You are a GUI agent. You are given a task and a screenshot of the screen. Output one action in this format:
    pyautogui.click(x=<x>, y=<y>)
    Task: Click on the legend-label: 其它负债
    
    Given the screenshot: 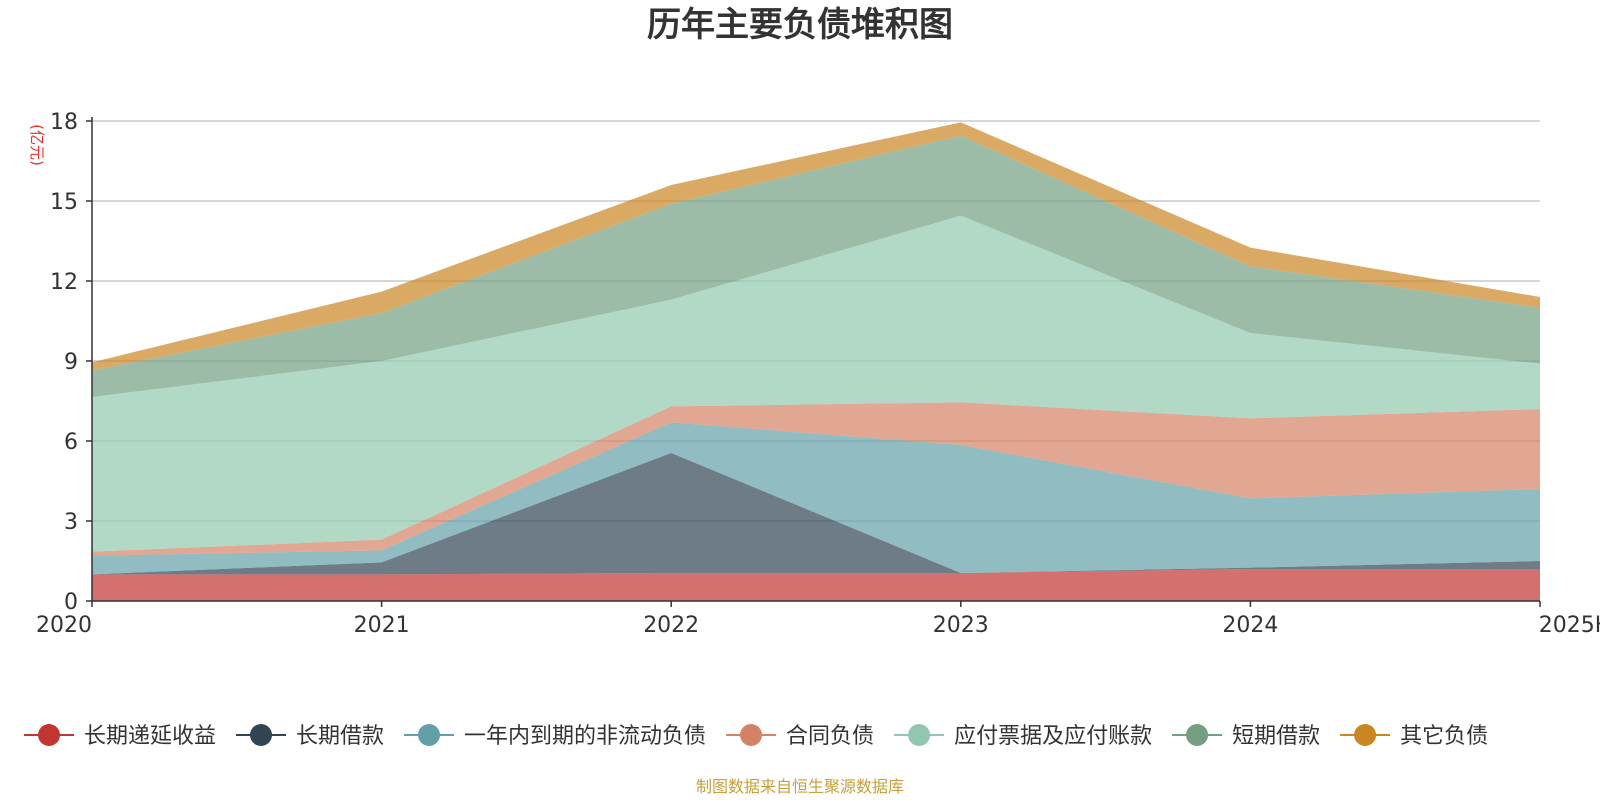 What is the action you would take?
    pyautogui.click(x=1444, y=736)
    